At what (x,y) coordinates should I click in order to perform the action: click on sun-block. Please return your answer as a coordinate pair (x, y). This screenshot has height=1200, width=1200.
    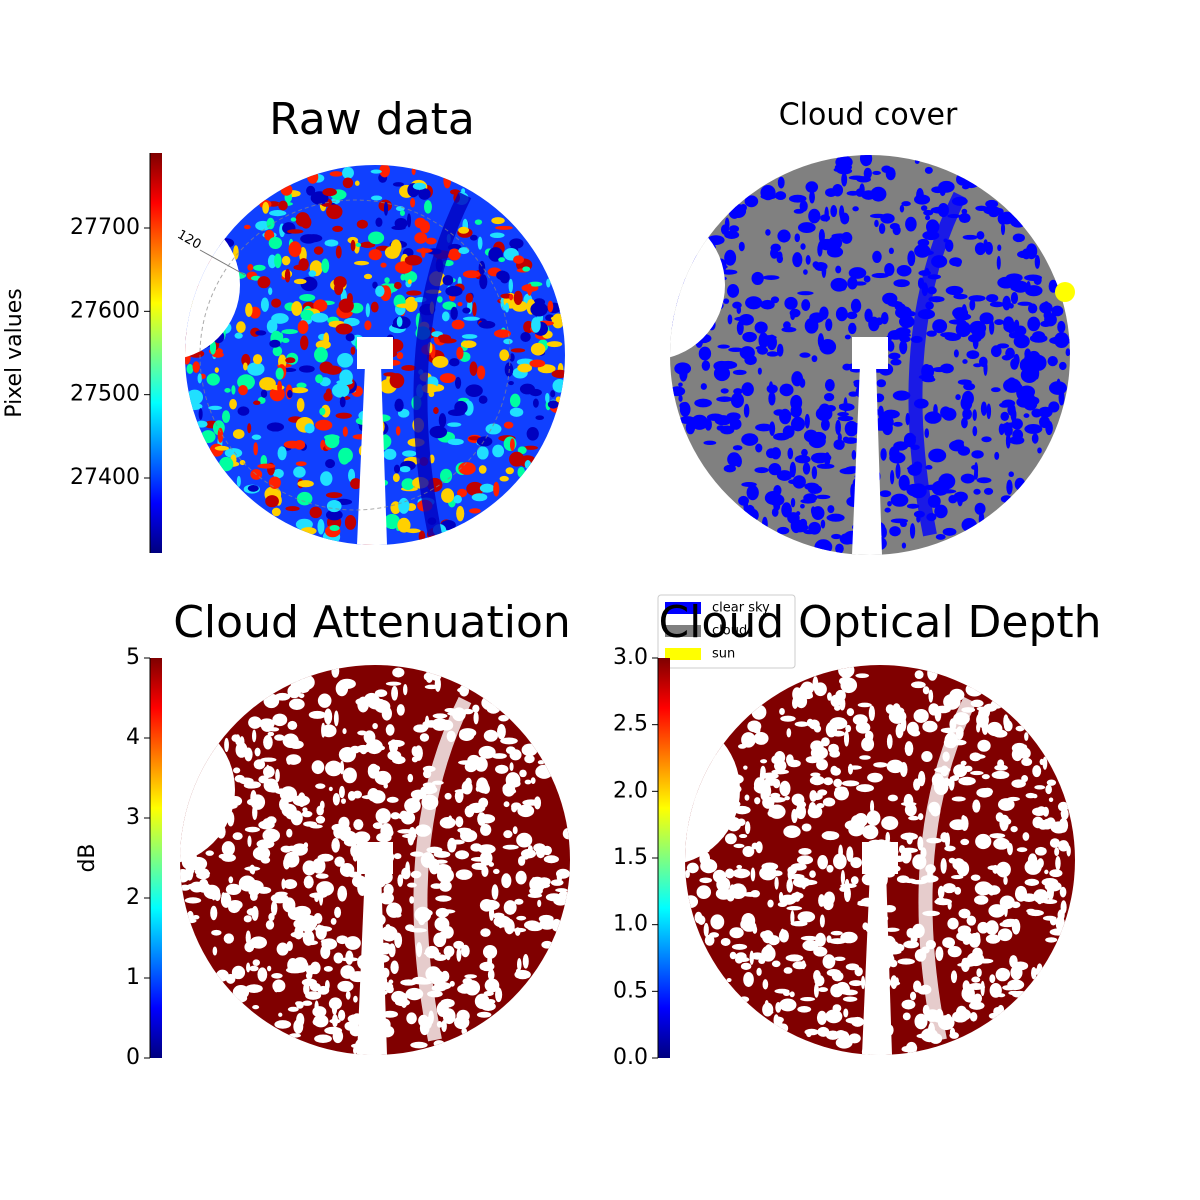
    Looking at the image, I should click on (880, 858).